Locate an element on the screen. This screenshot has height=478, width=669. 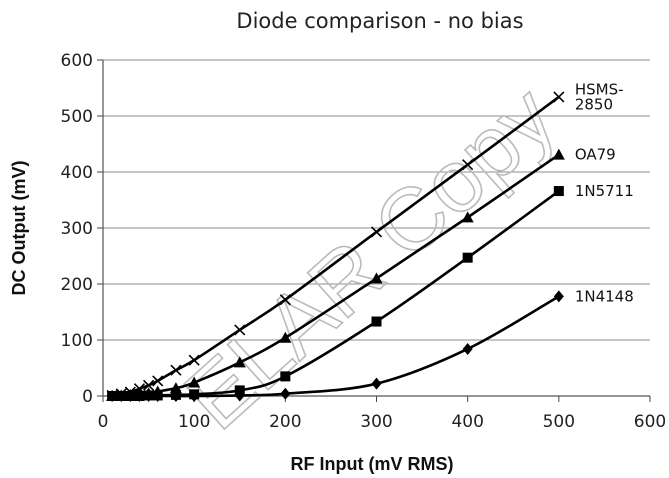
chart-title: Diode comparison - no bias is located at coordinates (379, 21).